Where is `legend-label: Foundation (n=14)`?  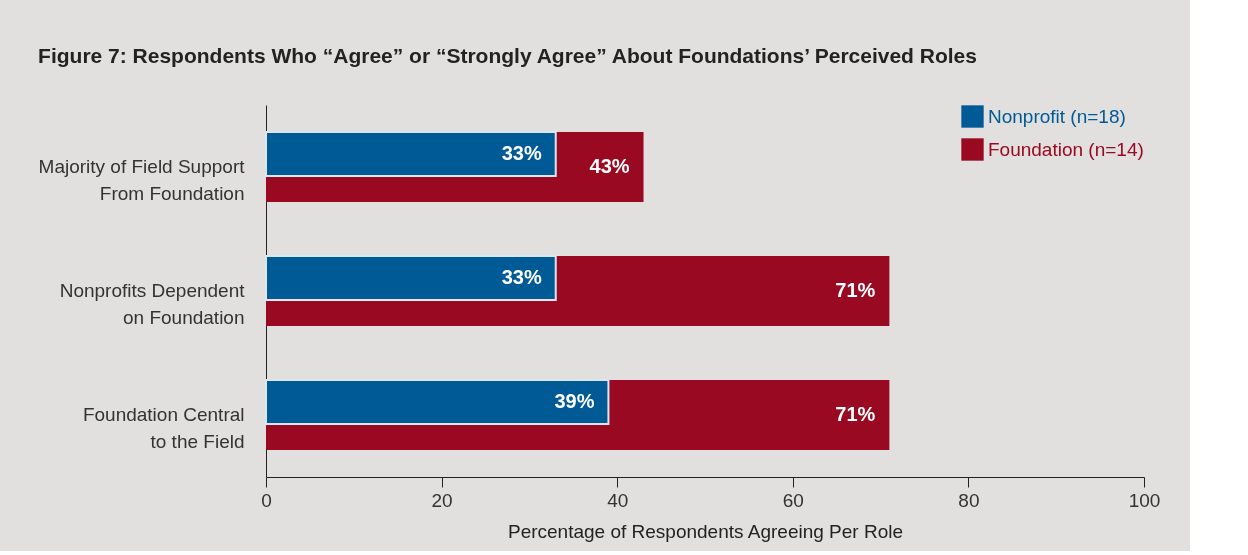 legend-label: Foundation (n=14) is located at coordinates (1066, 149).